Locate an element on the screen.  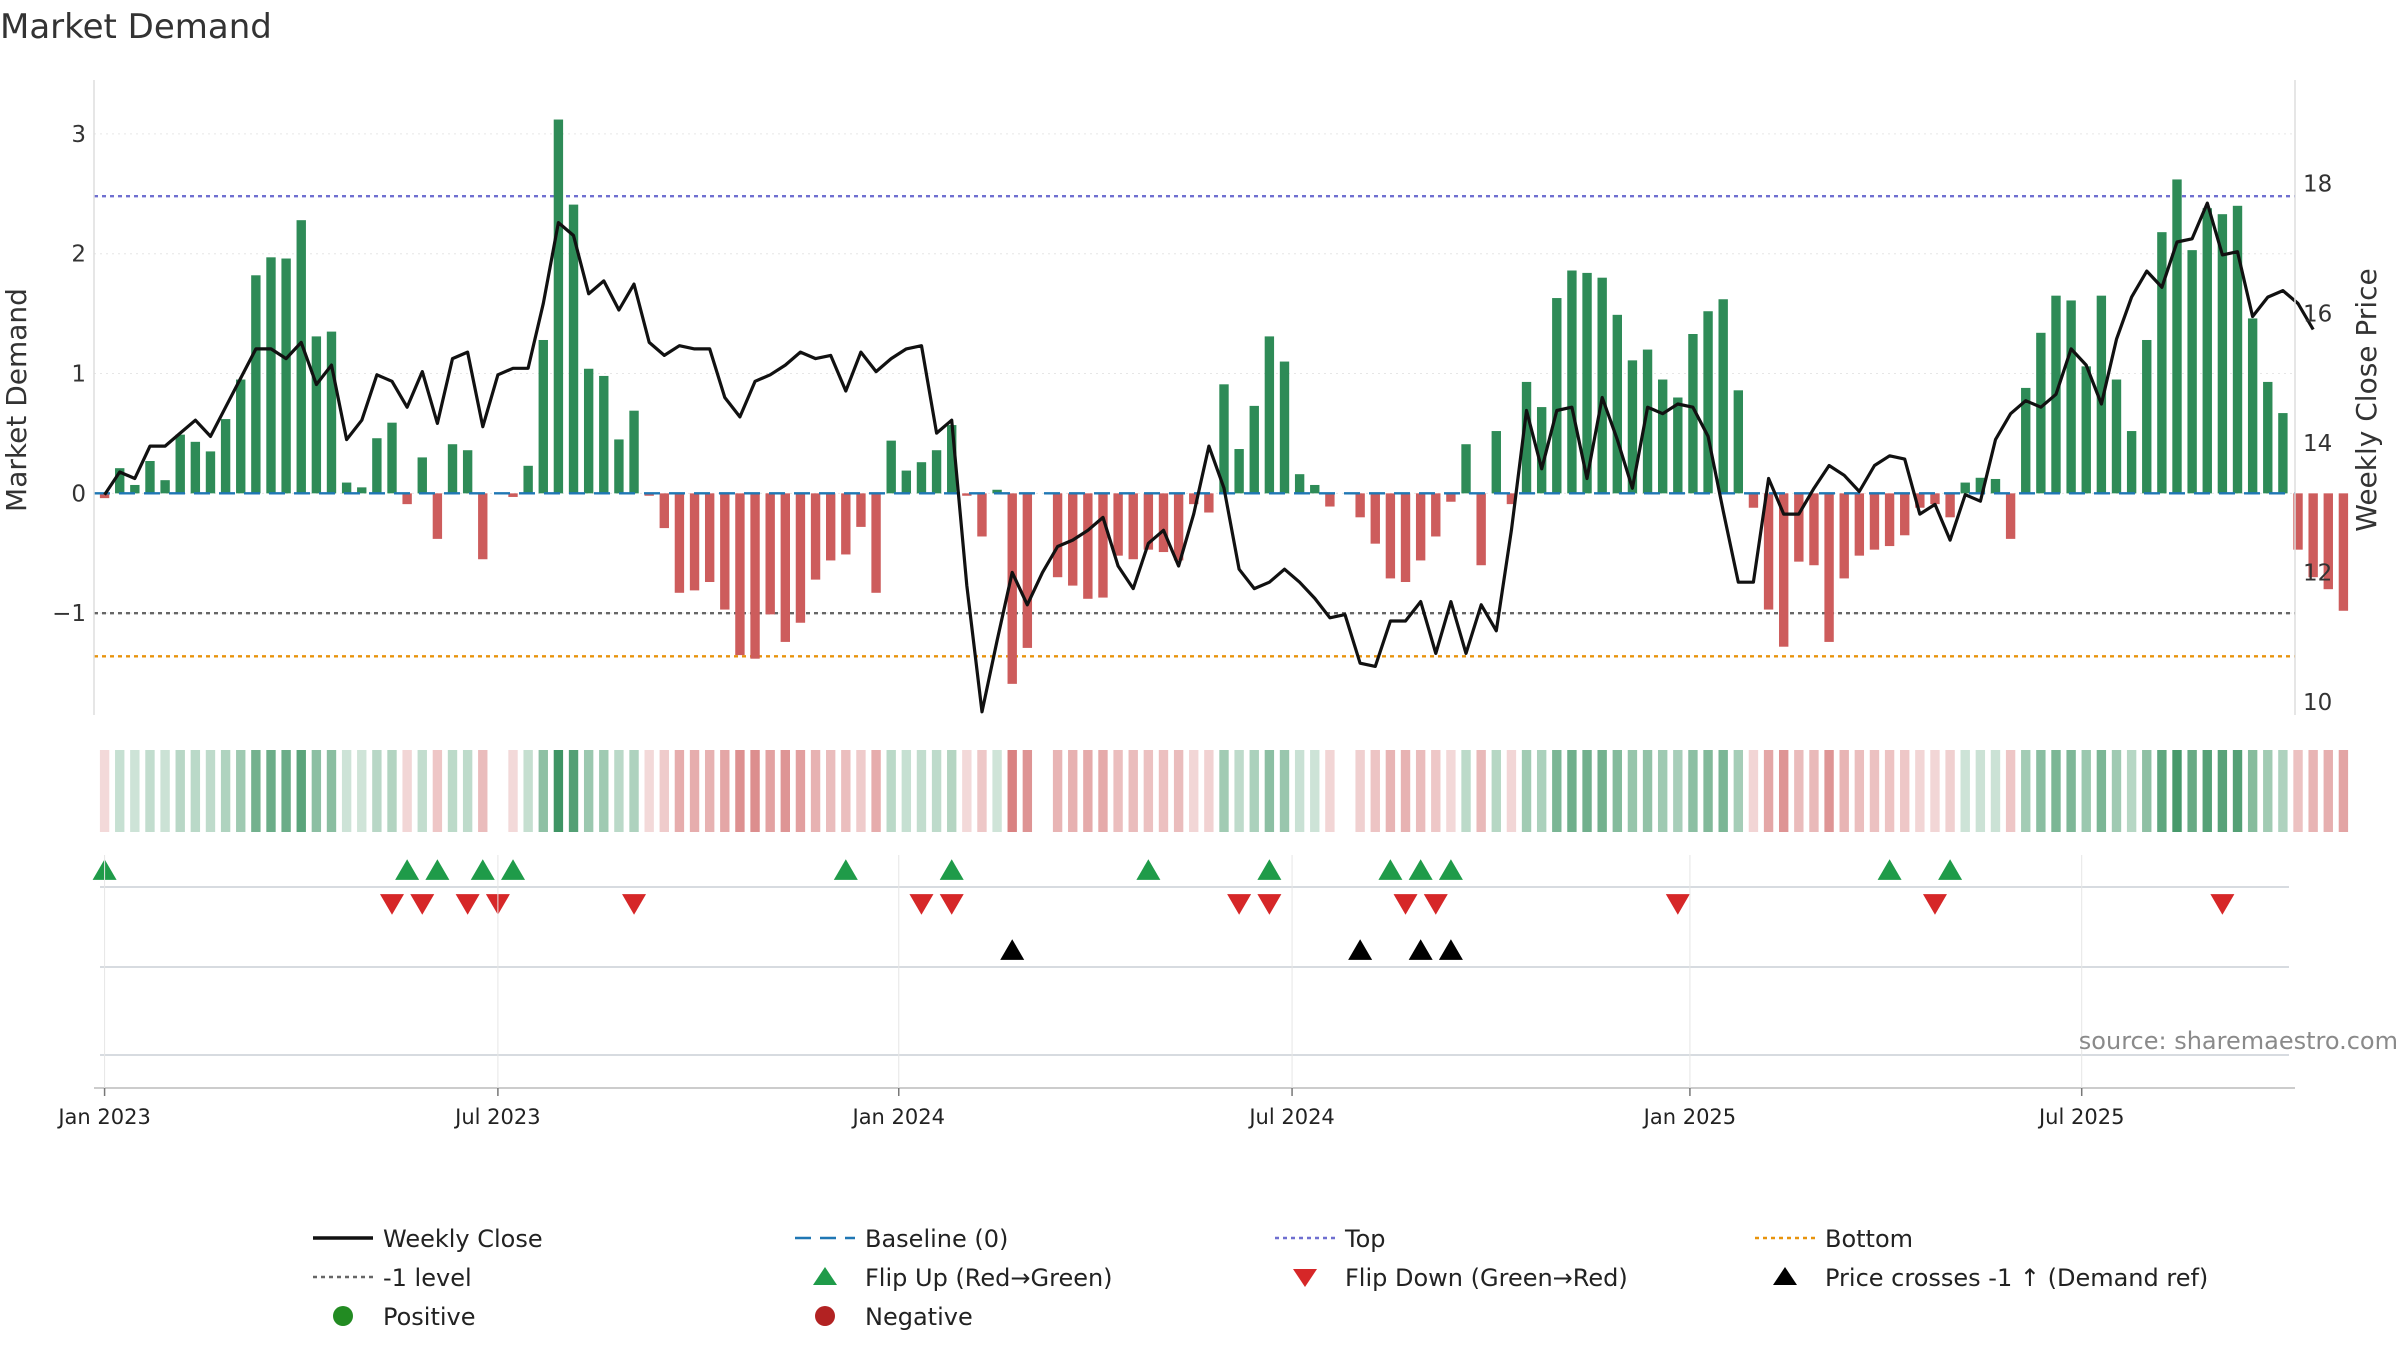
y-tick-label: 3 is located at coordinates (78, 135).